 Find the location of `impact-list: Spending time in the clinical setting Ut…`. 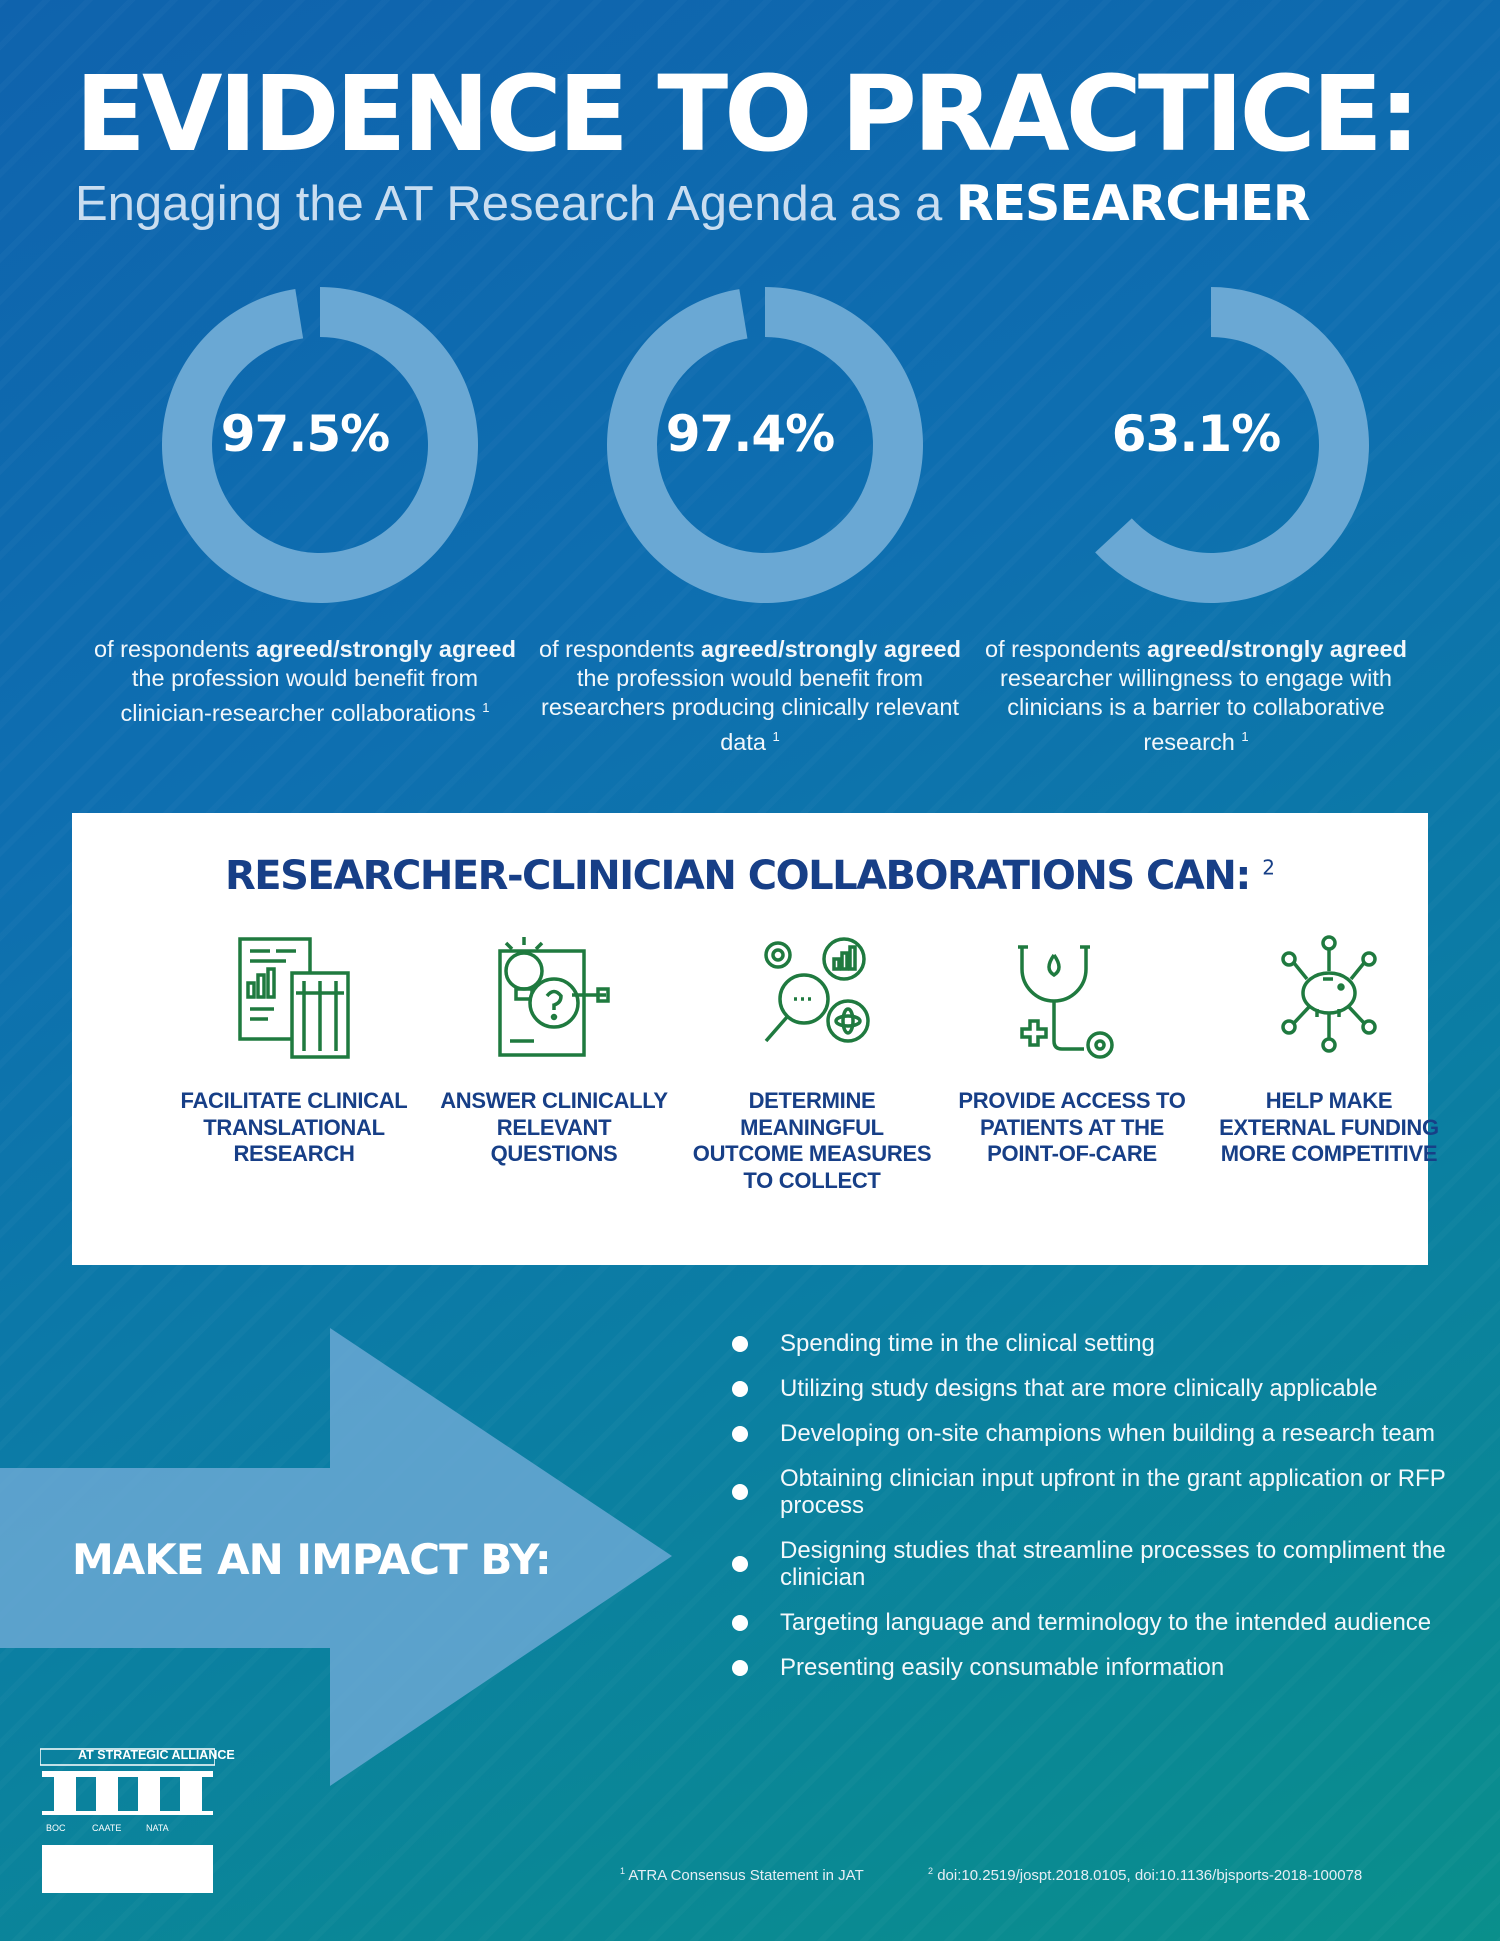

impact-list: Spending time in the clinical setting Ut… is located at coordinates (1090, 1514).